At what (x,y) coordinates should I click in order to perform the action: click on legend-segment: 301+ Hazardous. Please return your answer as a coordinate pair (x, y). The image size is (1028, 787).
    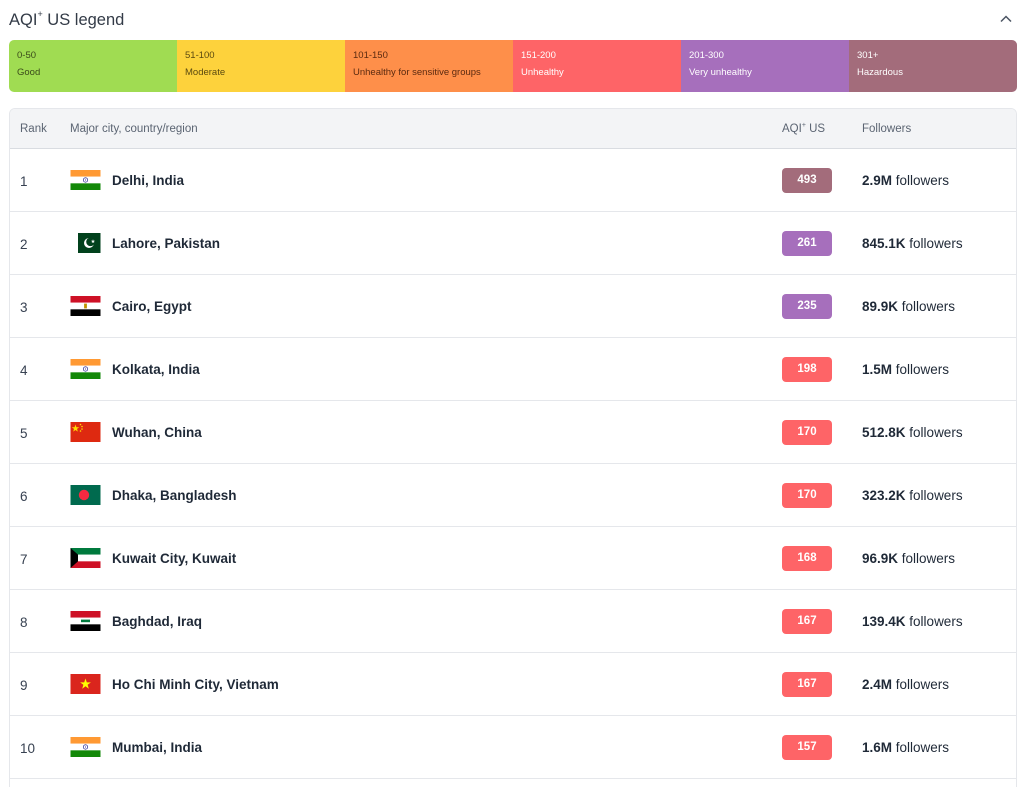
    Looking at the image, I should click on (933, 66).